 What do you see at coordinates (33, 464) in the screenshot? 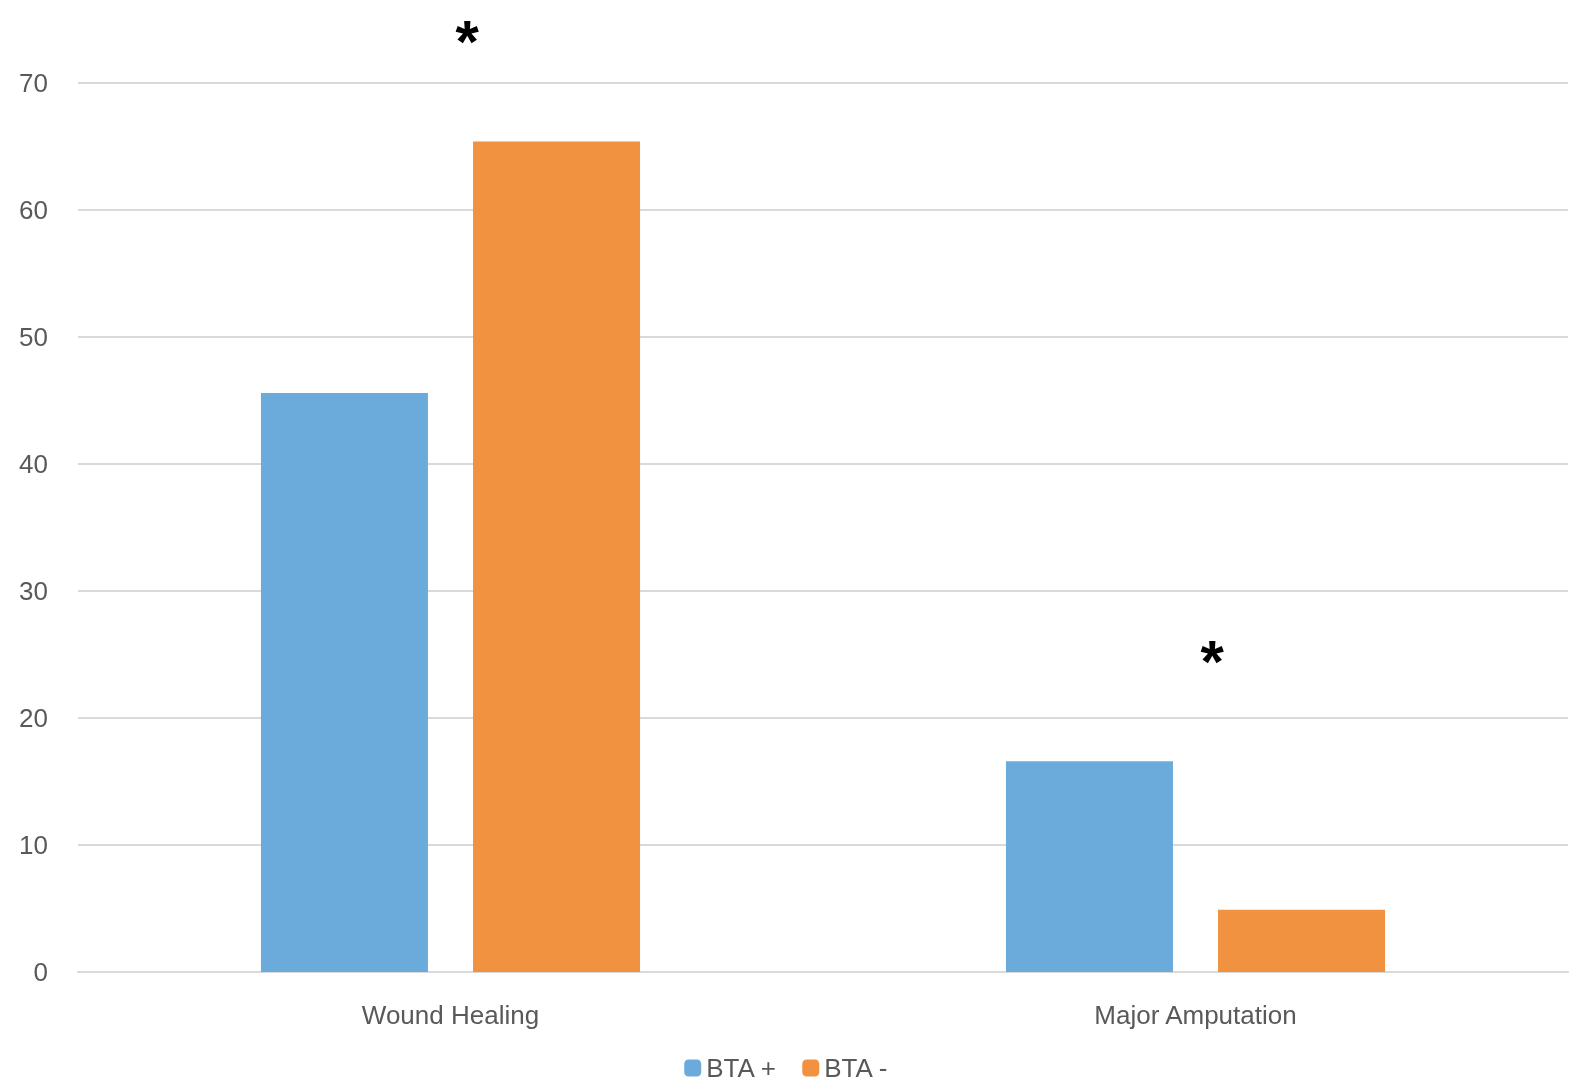
I see `y-tick-label: 40` at bounding box center [33, 464].